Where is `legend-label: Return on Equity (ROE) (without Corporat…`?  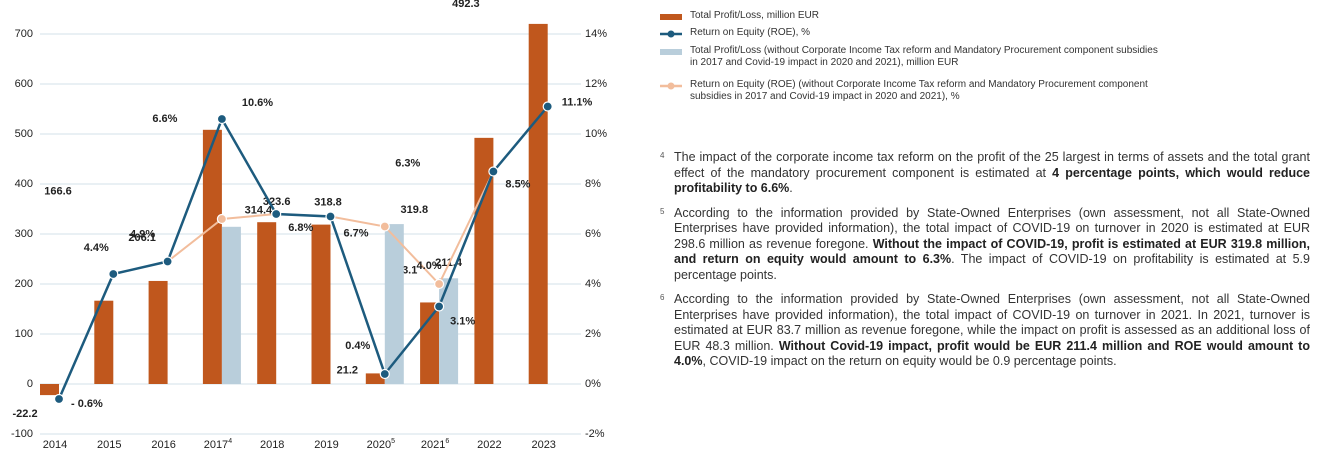 legend-label: Return on Equity (ROE) (without Corporat… is located at coordinates (919, 90).